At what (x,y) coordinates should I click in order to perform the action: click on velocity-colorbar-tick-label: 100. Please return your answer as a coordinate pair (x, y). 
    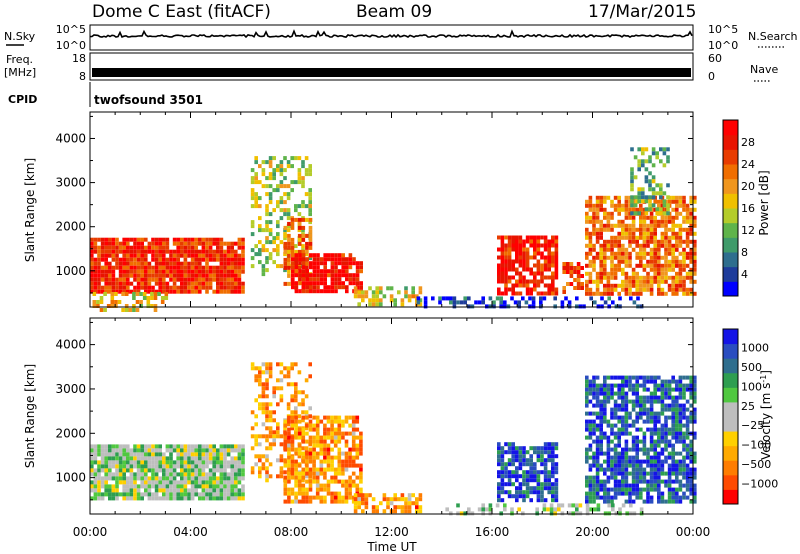
    Looking at the image, I should click on (751, 386).